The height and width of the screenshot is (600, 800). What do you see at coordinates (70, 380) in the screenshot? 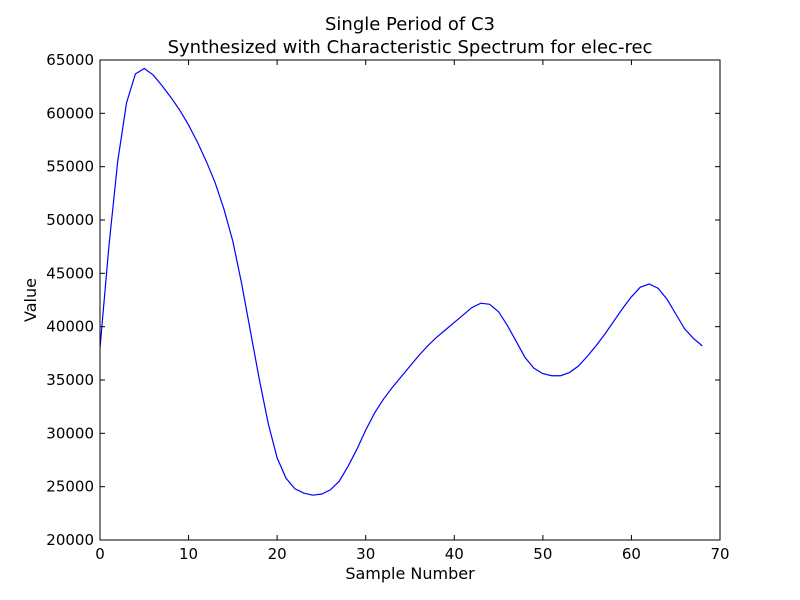
I see `y-tick-label: 35000` at bounding box center [70, 380].